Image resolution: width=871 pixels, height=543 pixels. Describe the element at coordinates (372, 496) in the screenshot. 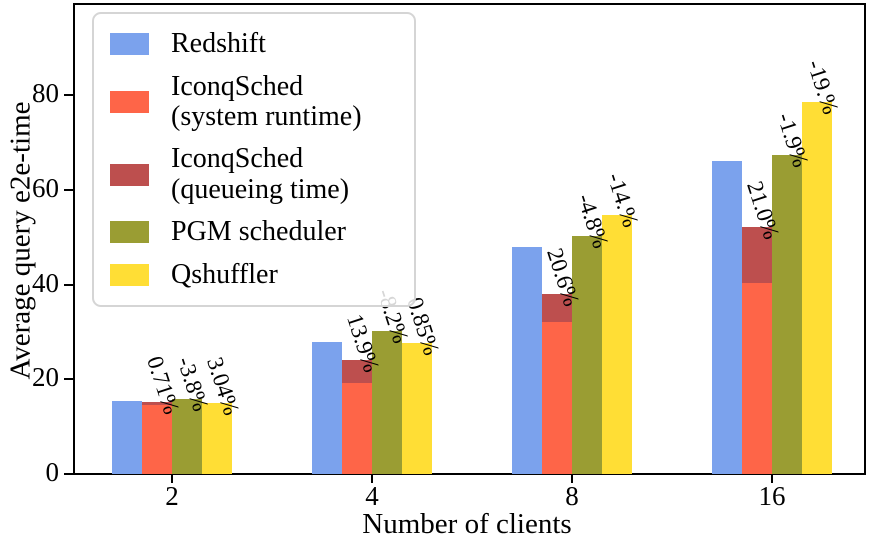

I see `x-tick-label: 4` at that location.